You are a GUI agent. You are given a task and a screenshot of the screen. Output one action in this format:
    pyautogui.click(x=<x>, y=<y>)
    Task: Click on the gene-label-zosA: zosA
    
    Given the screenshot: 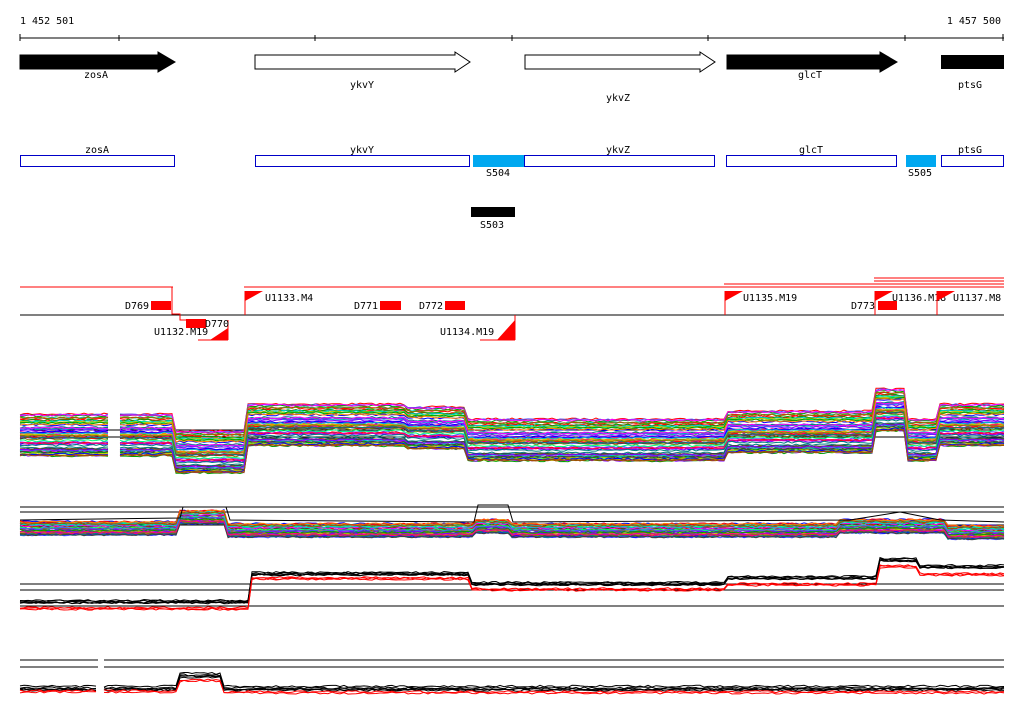 What is the action you would take?
    pyautogui.click(x=96, y=75)
    